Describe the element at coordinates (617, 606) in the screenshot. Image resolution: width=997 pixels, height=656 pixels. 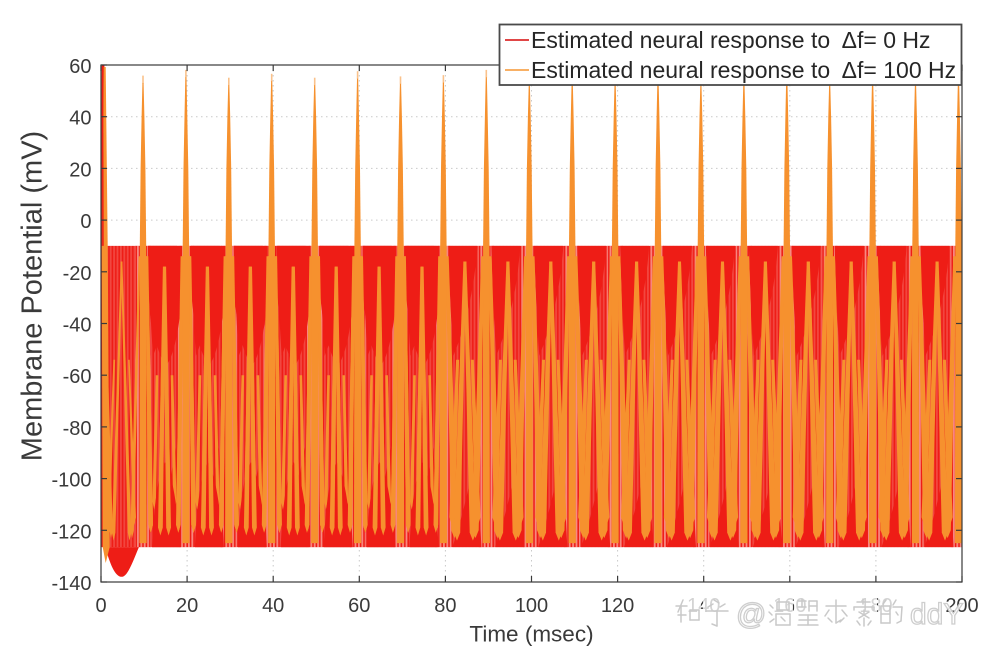
I see `svg-text: 120` at that location.